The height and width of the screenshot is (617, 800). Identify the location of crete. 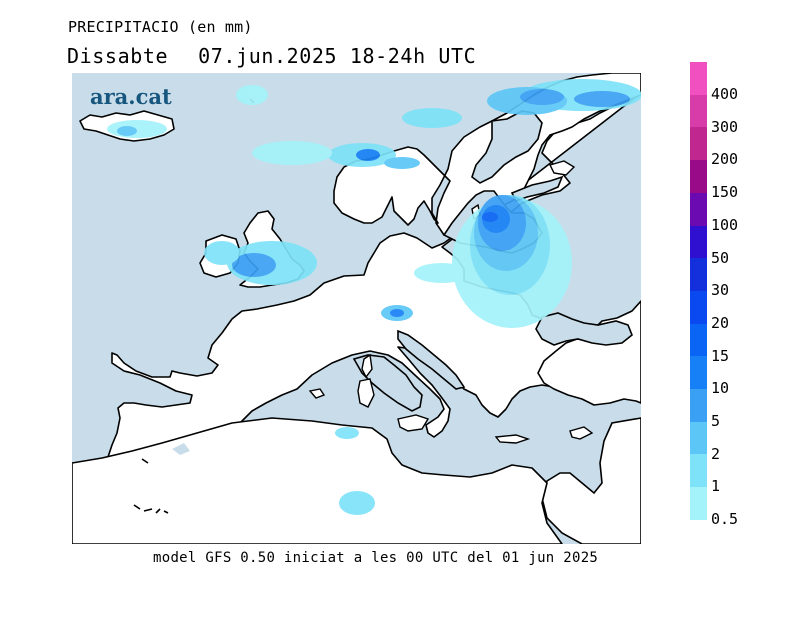
(512, 439).